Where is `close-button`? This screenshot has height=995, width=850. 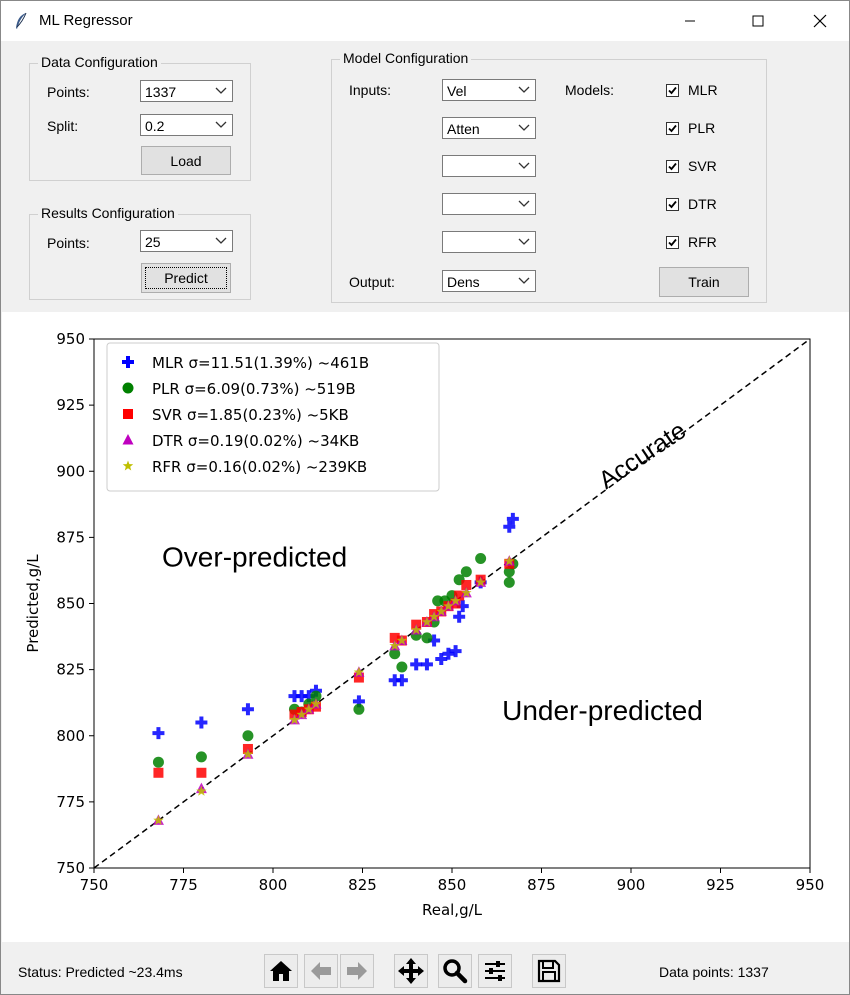
close-button is located at coordinates (820, 21).